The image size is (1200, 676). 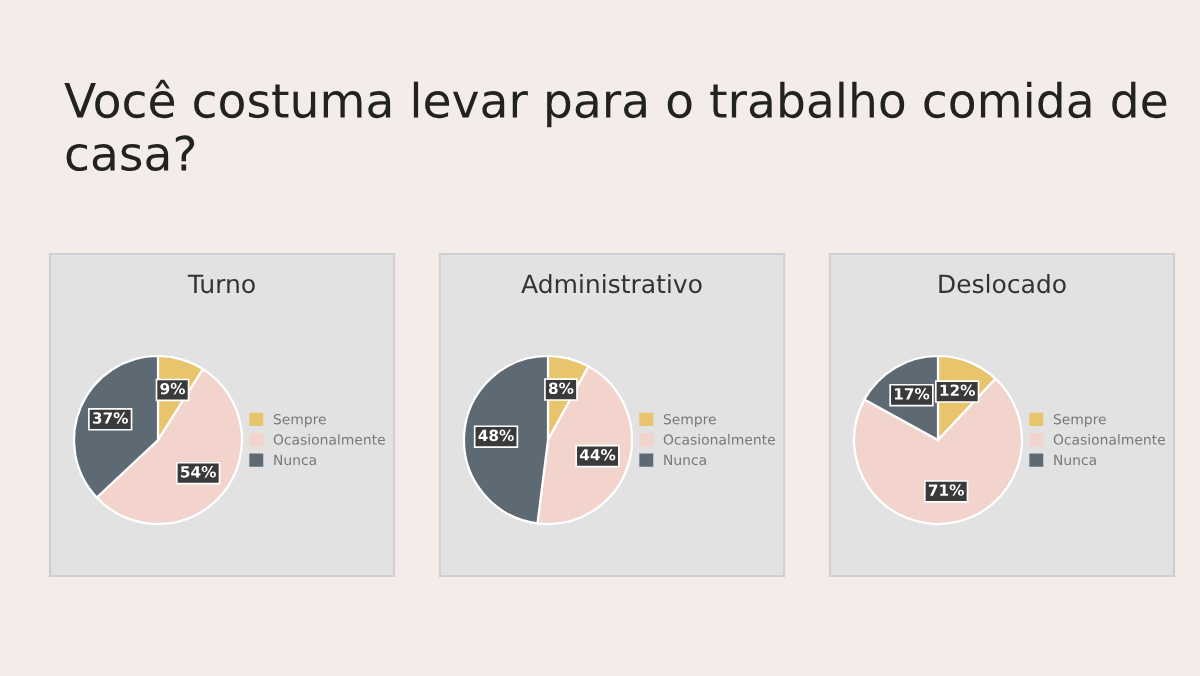 What do you see at coordinates (615, 125) in the screenshot?
I see `text: Você costuma levar para o trabalho comida de casa?` at bounding box center [615, 125].